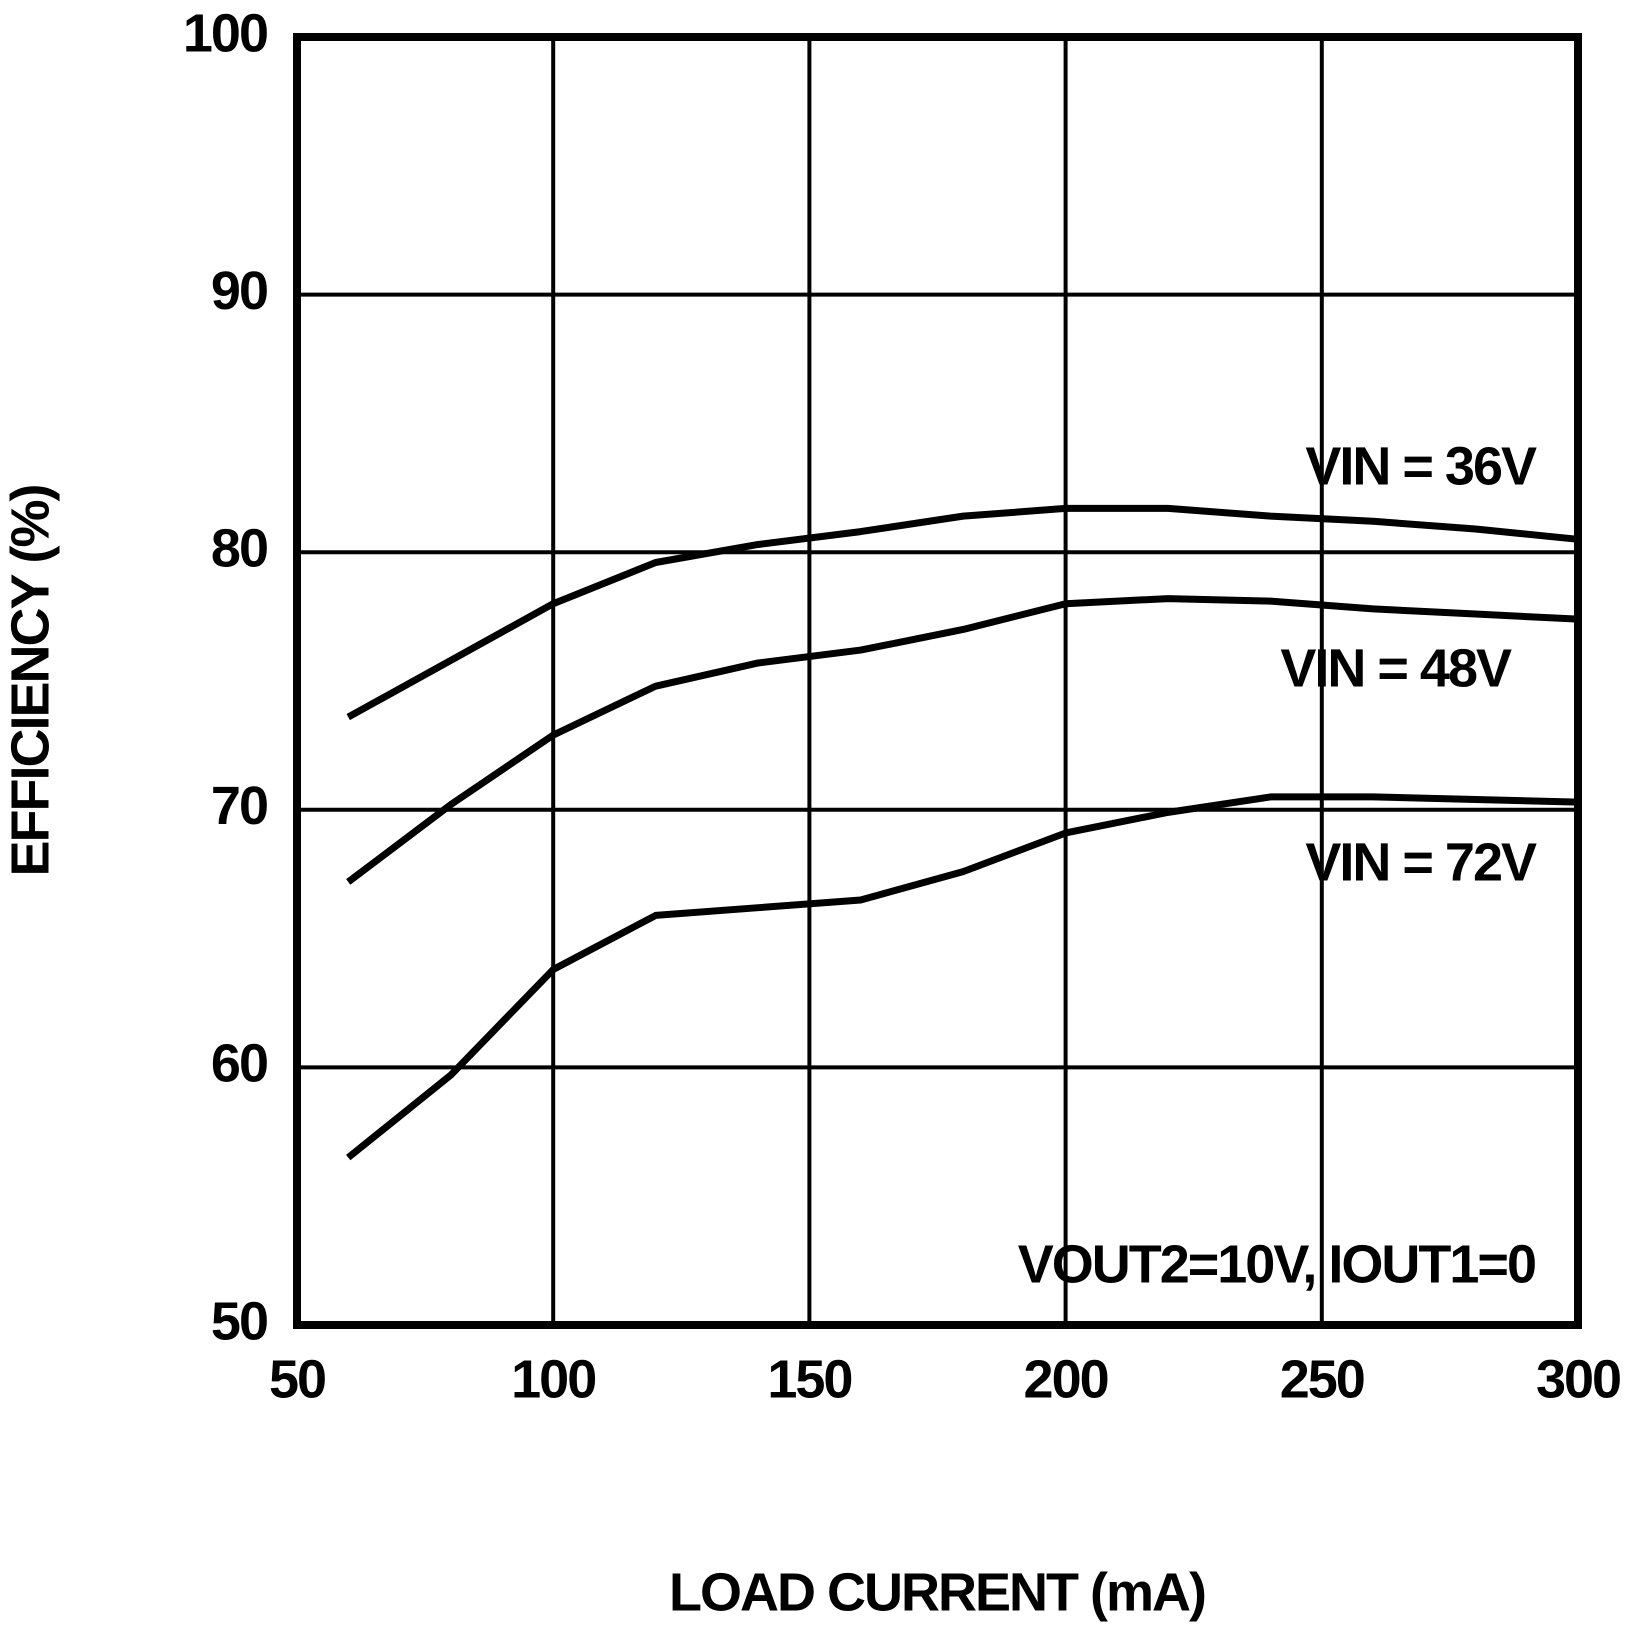 Image resolution: width=1640 pixels, height=1646 pixels. Describe the element at coordinates (239, 291) in the screenshot. I see `y-tick-label: 90` at that location.